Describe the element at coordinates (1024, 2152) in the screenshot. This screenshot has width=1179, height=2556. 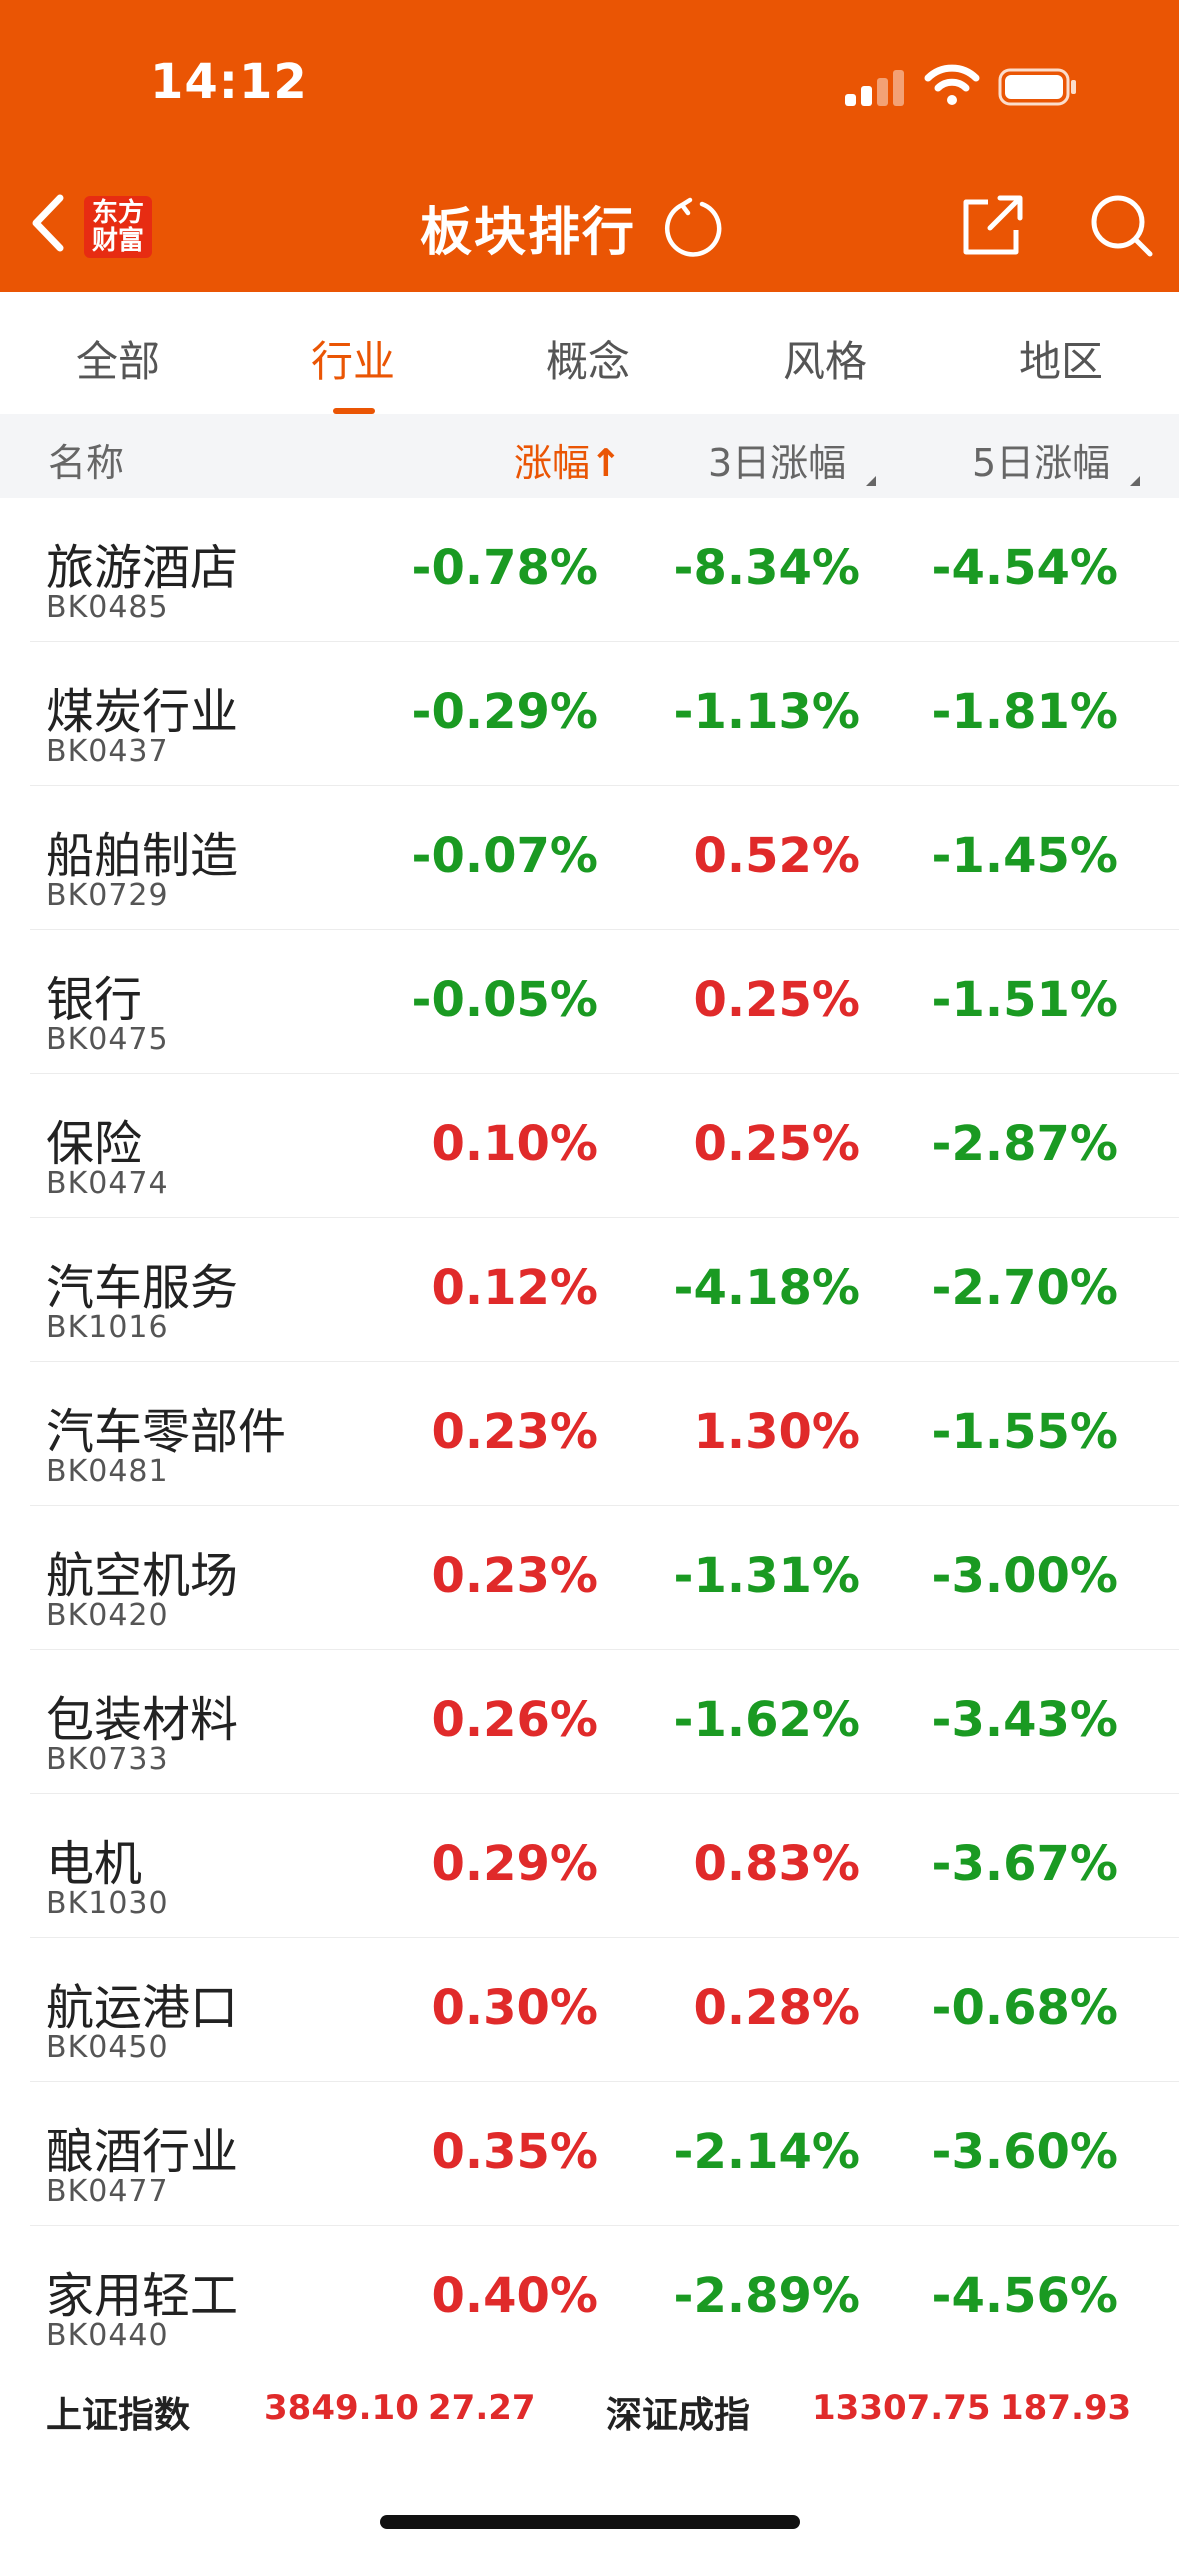
I see `change-5day-value: -3.60%` at that location.